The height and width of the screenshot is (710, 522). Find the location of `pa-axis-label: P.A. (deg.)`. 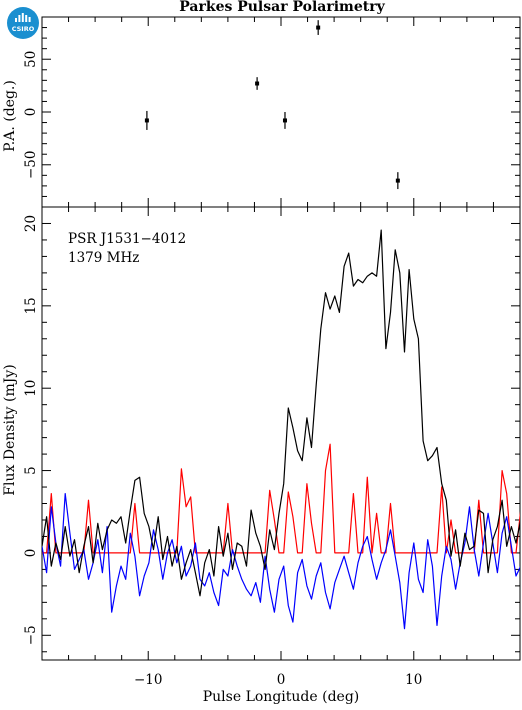

pa-axis-label: P.A. (deg.) is located at coordinates (10, 116).